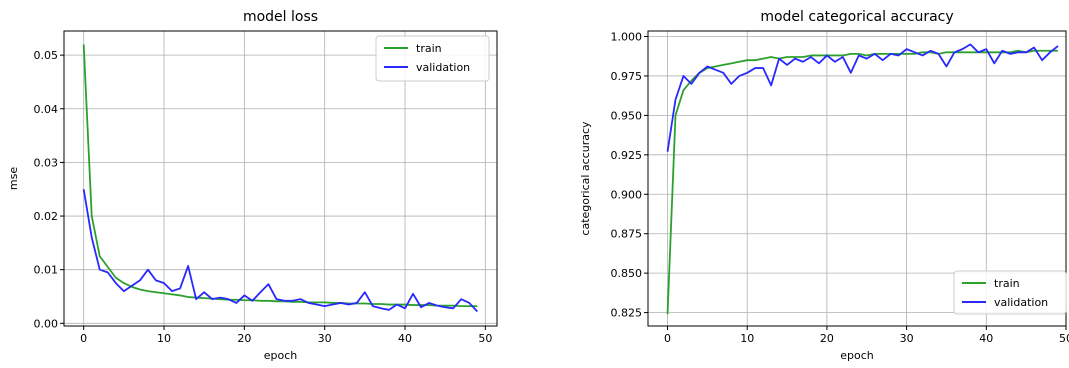 The width and height of the screenshot is (1069, 368). I want to click on y-axis-label: mse, so click(13, 178).